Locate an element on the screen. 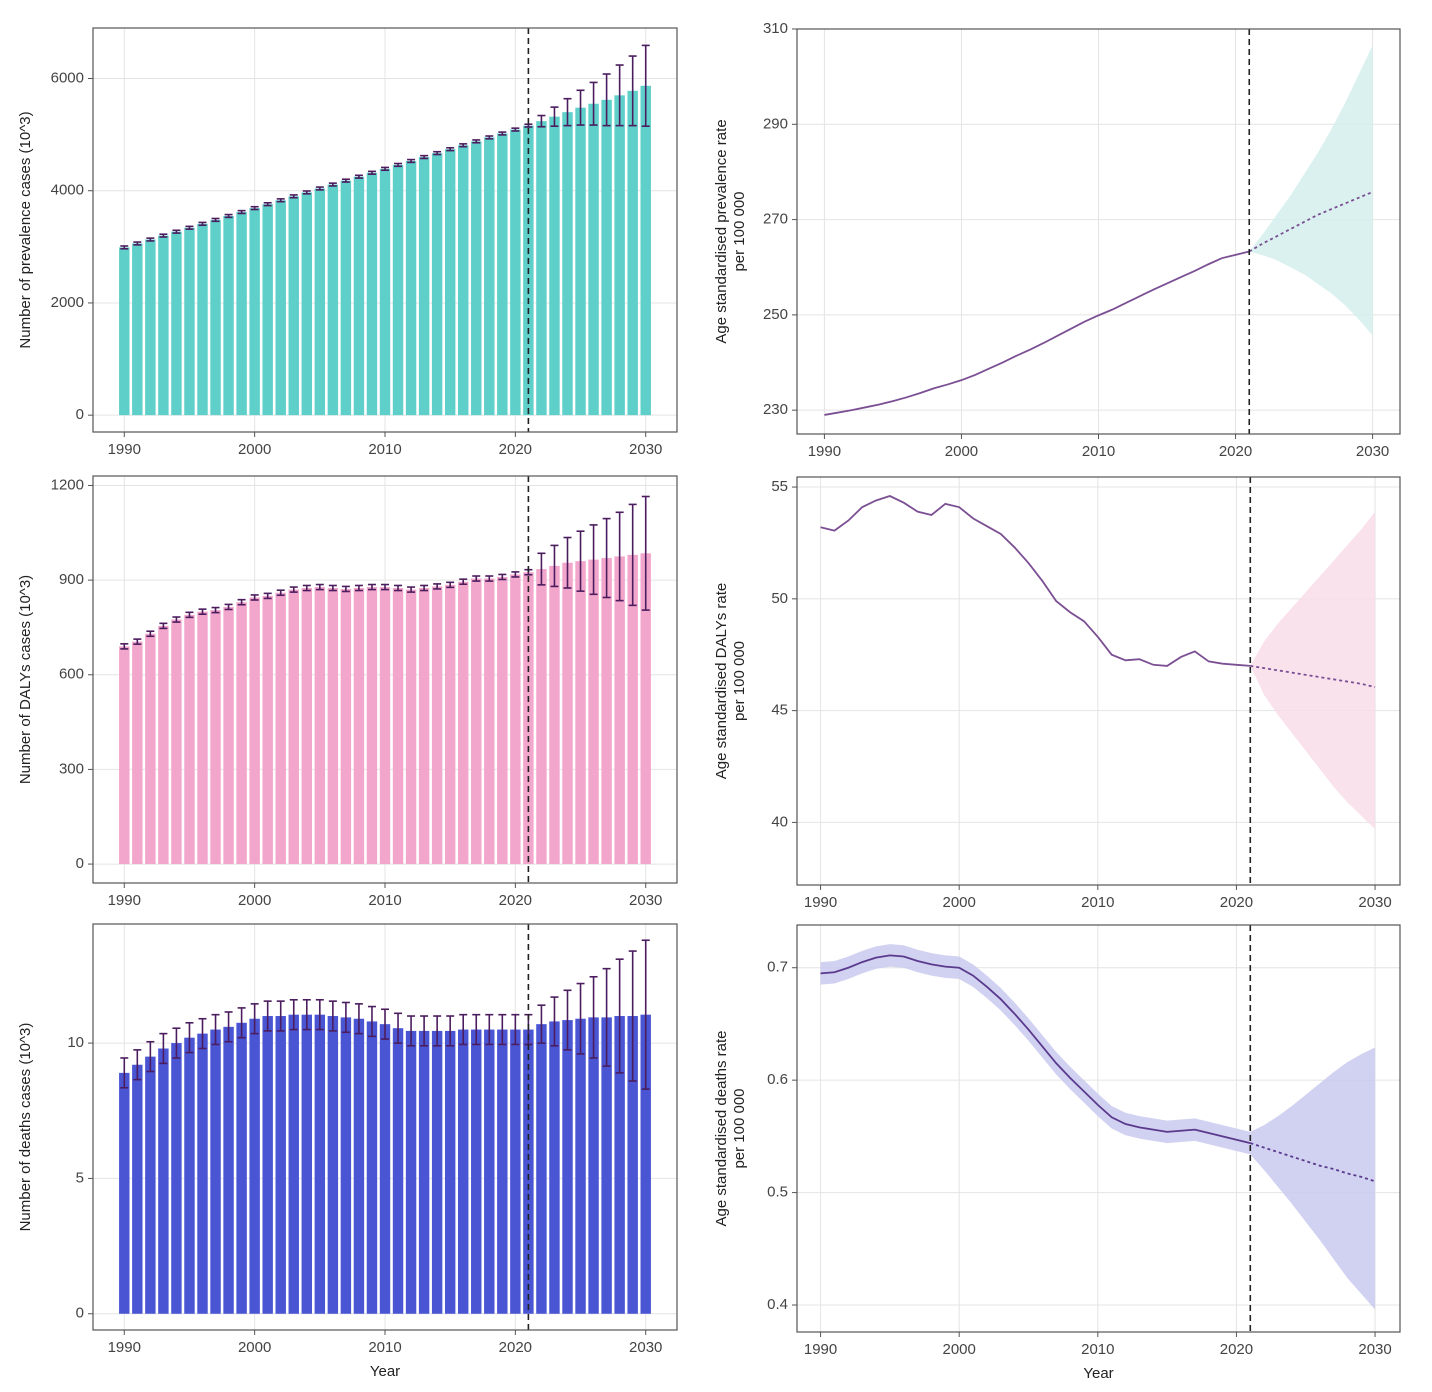  y-tick-label: 50 is located at coordinates (779, 598).